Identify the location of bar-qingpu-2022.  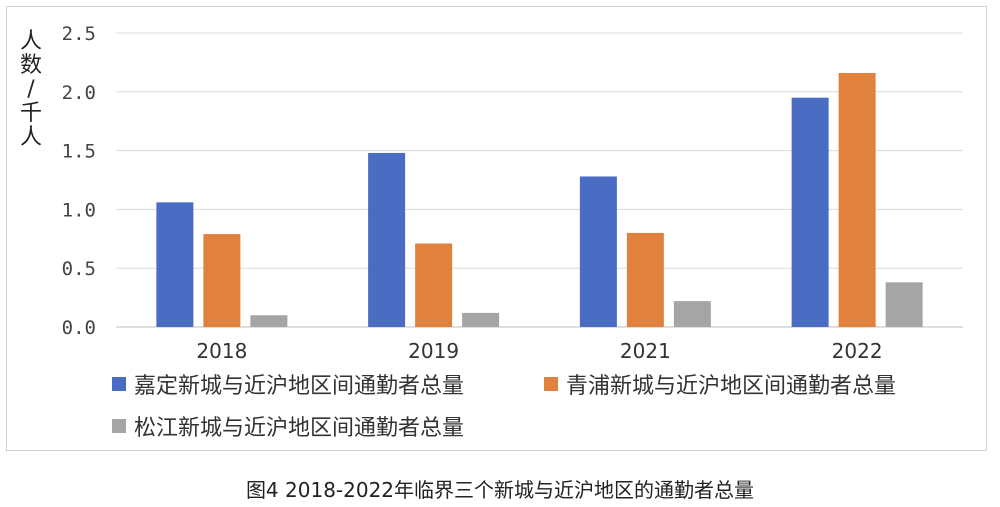
(857, 199).